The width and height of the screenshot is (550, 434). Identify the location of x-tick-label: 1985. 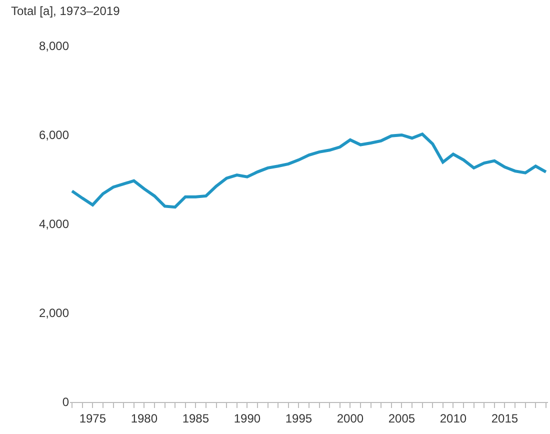
(196, 418).